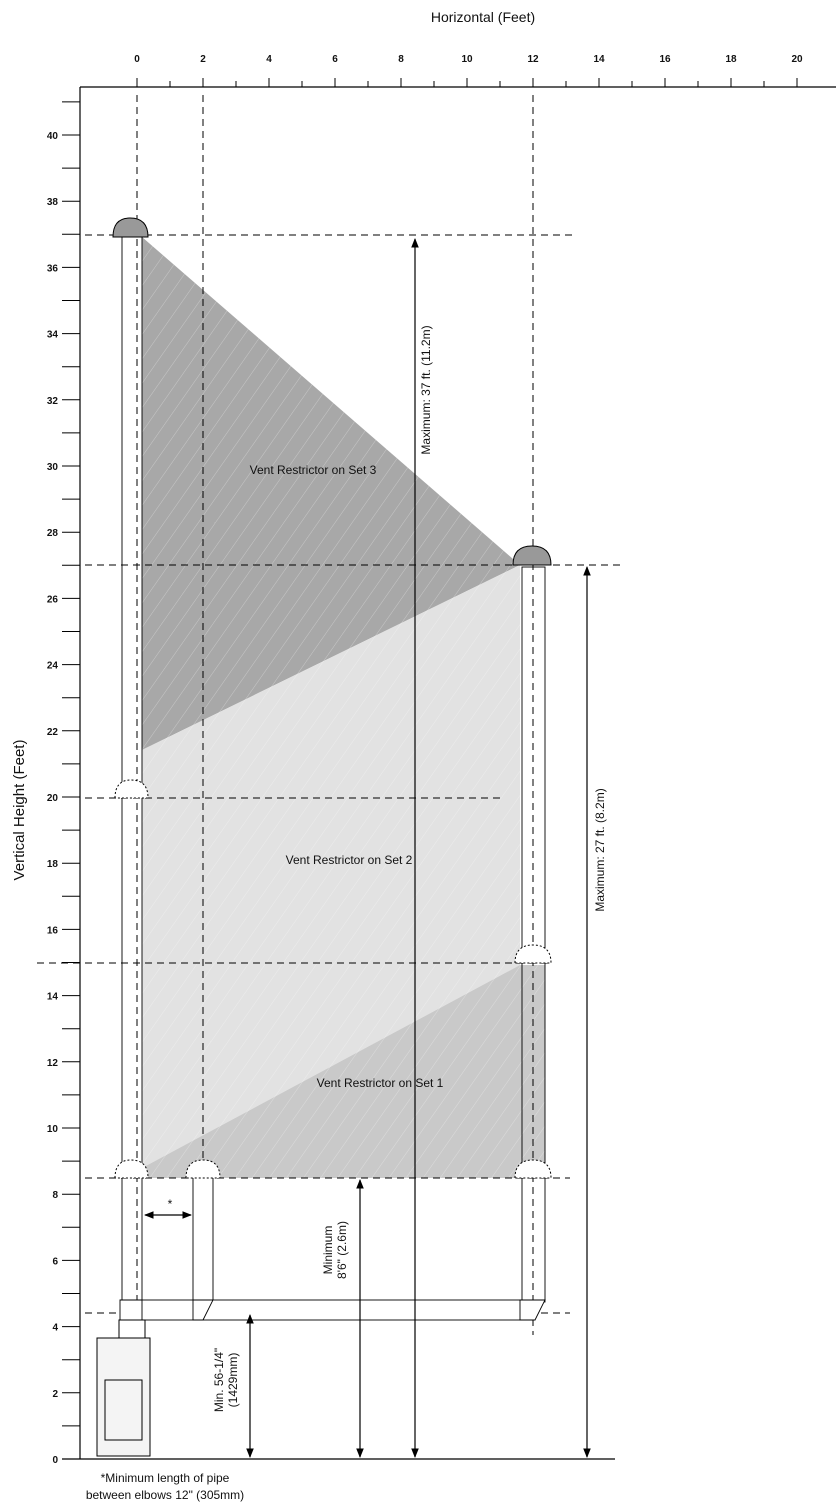 The image size is (836, 1507). I want to click on footnote: between elbows 12" (305mm), so click(165, 1495).